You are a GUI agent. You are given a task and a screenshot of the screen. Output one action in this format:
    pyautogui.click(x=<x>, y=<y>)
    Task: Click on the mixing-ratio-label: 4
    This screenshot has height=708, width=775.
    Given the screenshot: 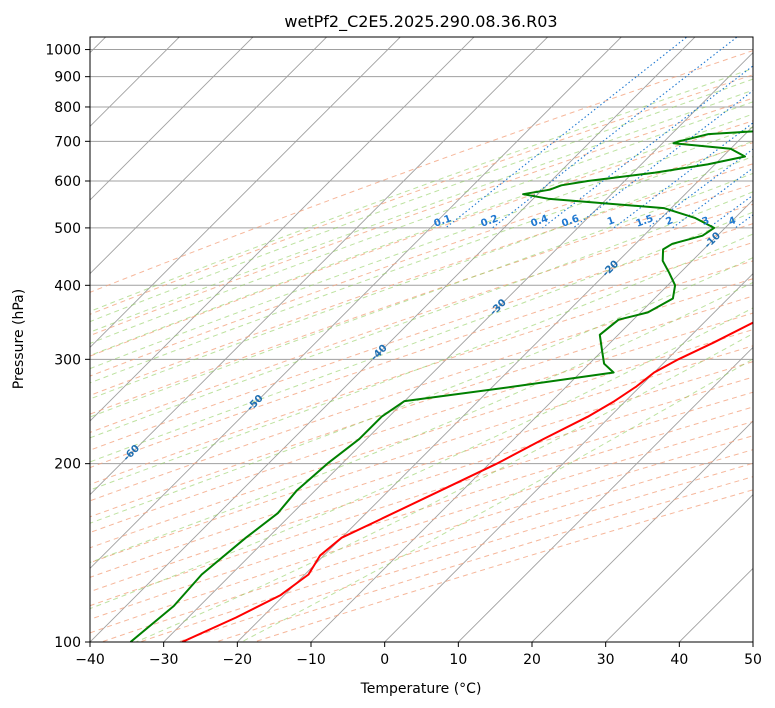 What is the action you would take?
    pyautogui.click(x=732, y=221)
    